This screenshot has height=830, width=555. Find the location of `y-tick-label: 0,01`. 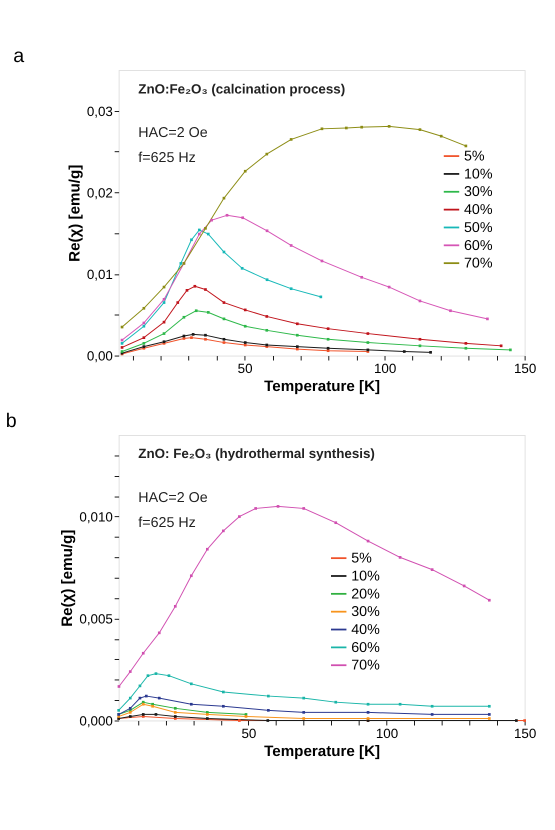

y-tick-label: 0,01 is located at coordinates (99, 274).